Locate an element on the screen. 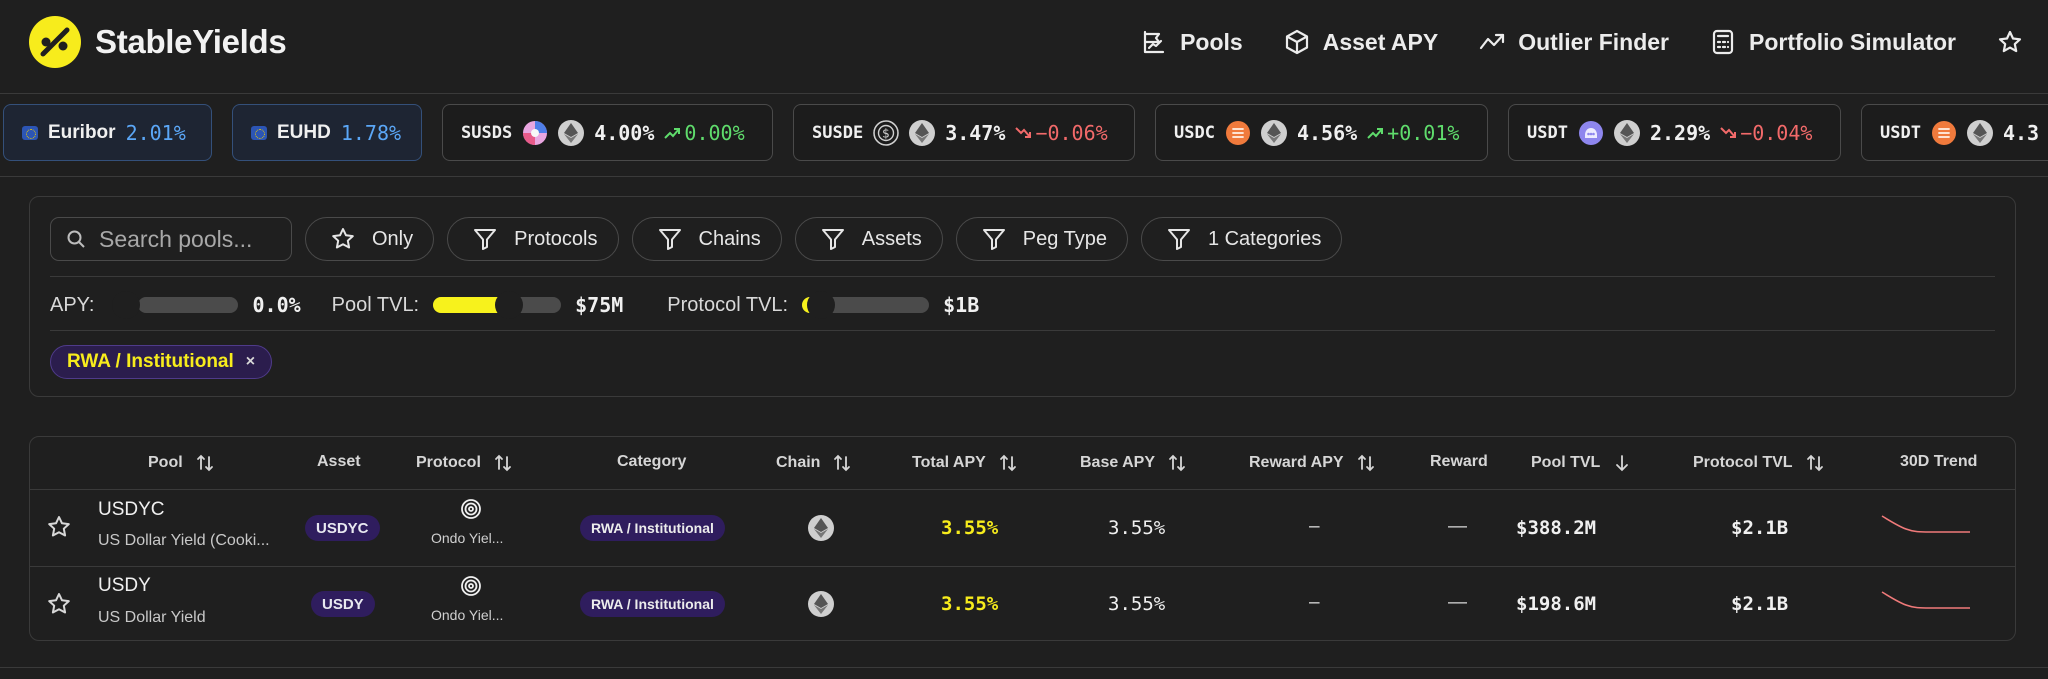 This screenshot has height=679, width=2048. total-apy-value: 3.55% is located at coordinates (970, 604).